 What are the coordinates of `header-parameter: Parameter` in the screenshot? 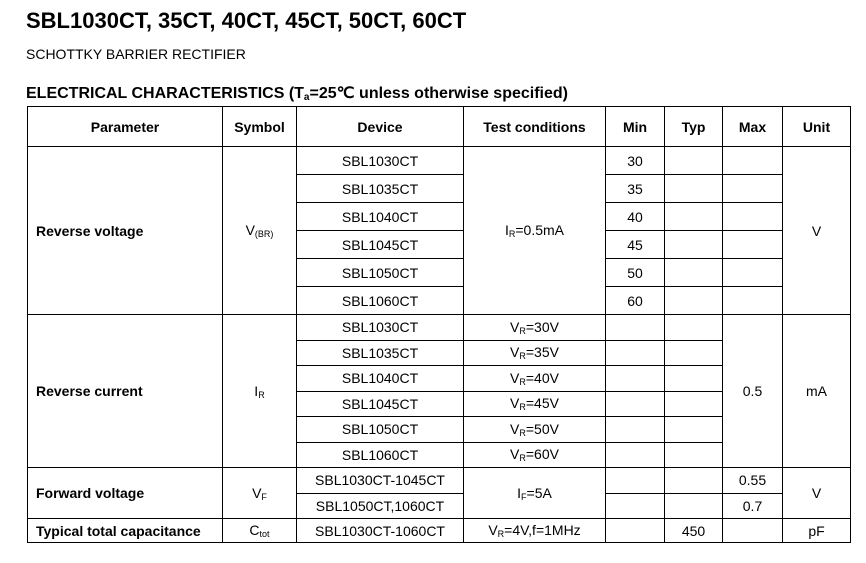 It's located at (125, 126).